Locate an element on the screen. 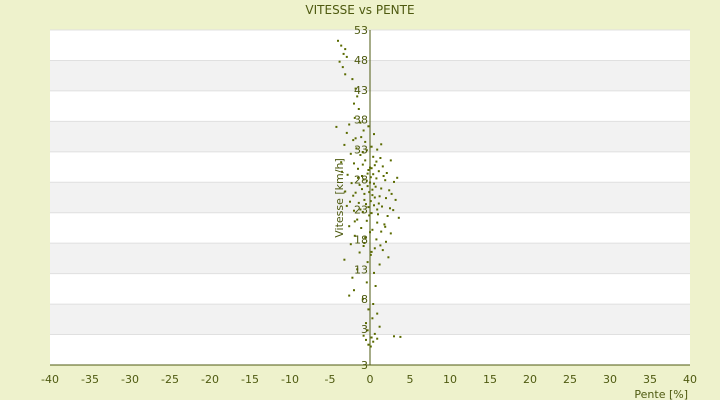 The width and height of the screenshot is (720, 400). data-points is located at coordinates (368, 193).